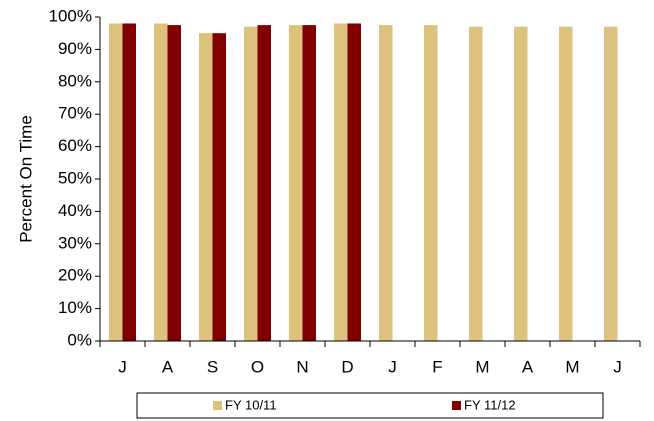  I want to click on x-tick-label: D, so click(347, 366).